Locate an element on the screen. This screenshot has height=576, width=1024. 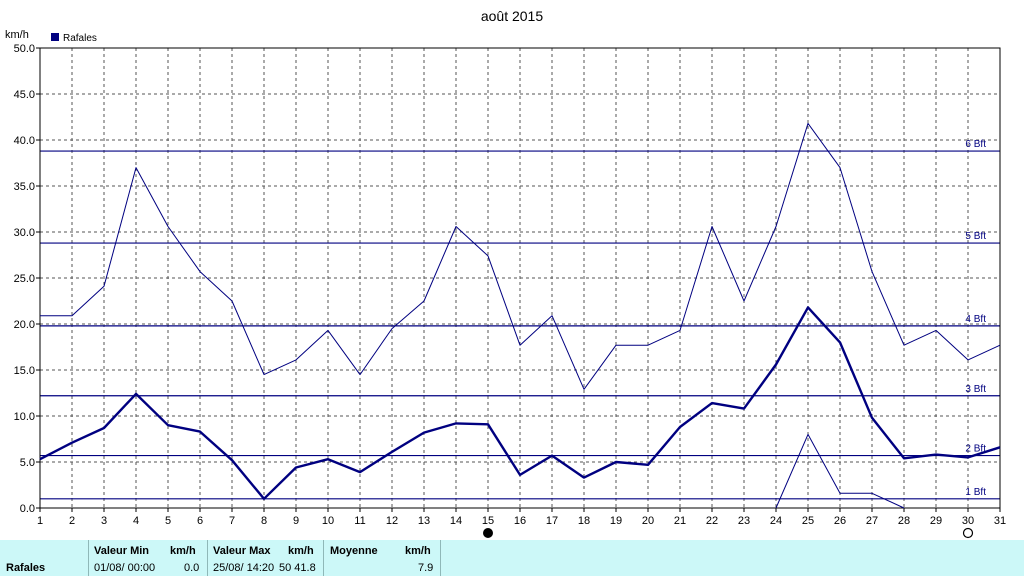
max-value: 50 41.8 is located at coordinates (297, 568).